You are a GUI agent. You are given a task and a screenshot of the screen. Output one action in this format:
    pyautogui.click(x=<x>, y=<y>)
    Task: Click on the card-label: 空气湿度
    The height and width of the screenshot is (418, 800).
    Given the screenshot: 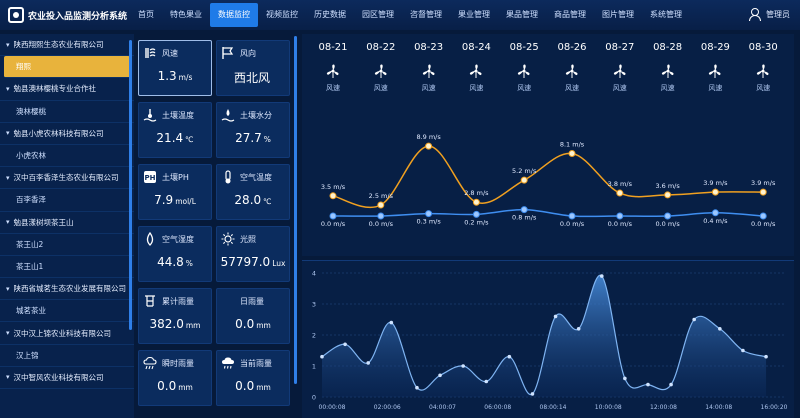 What is the action you would take?
    pyautogui.click(x=178, y=239)
    